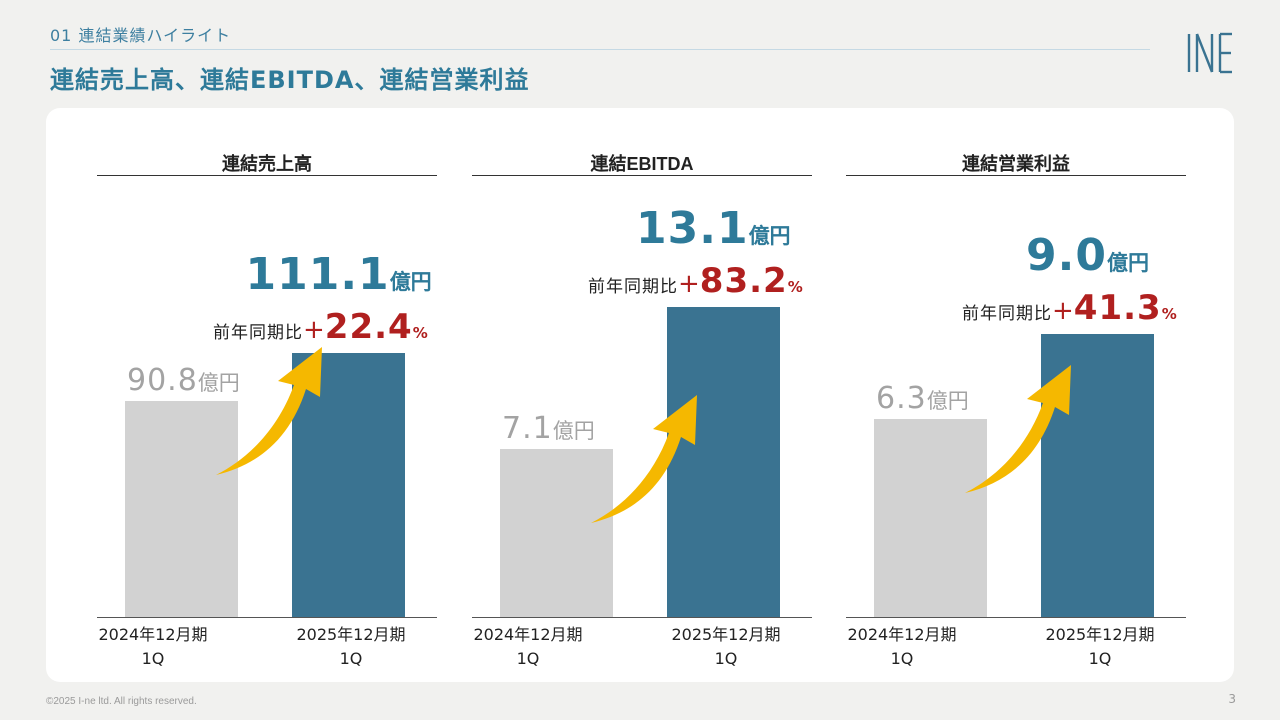 Image resolution: width=1280 pixels, height=720 pixels. Describe the element at coordinates (922, 398) in the screenshot. I see `previous-value-label: 6.3億円` at that location.